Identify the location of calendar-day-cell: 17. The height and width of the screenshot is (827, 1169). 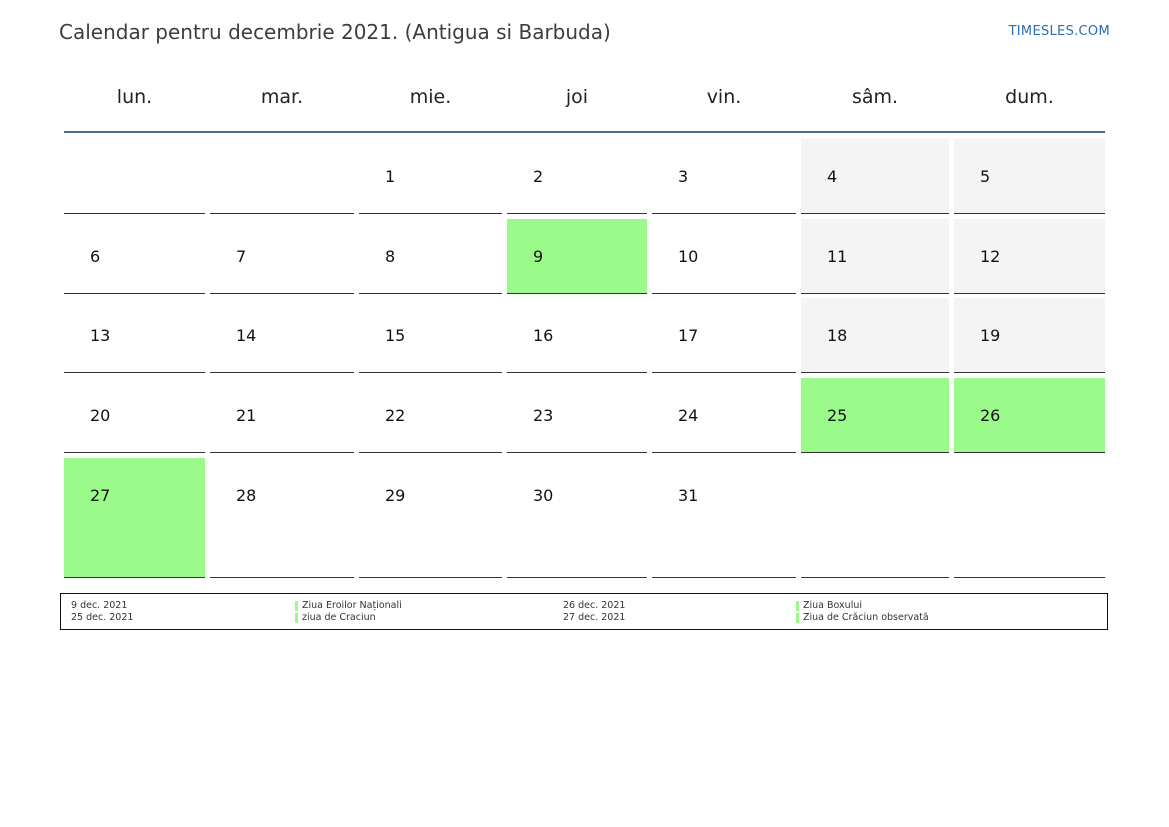
(724, 335).